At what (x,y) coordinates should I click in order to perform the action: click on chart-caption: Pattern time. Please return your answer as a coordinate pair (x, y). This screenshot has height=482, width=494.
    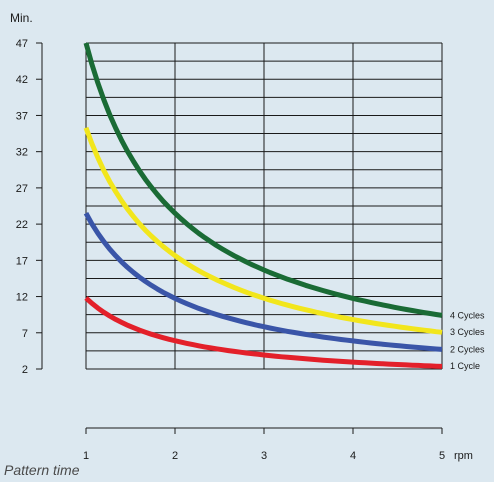
    Looking at the image, I should click on (42, 470).